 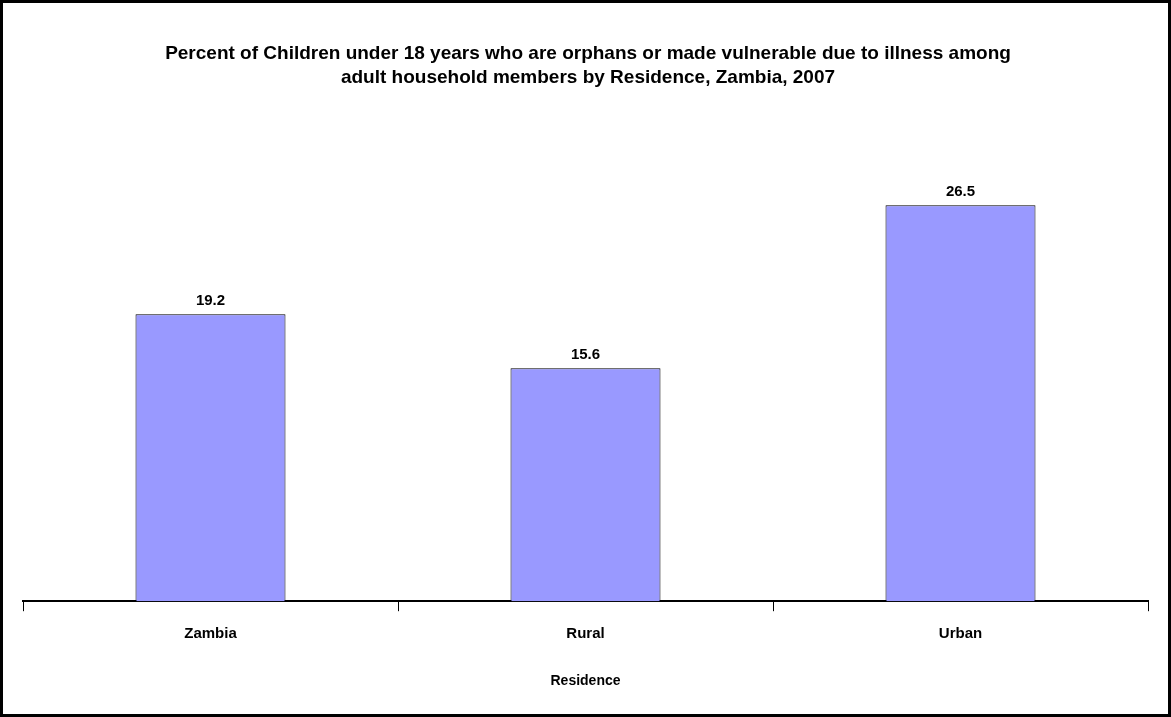 What do you see at coordinates (960, 633) in the screenshot?
I see `x-tick-label: Urban` at bounding box center [960, 633].